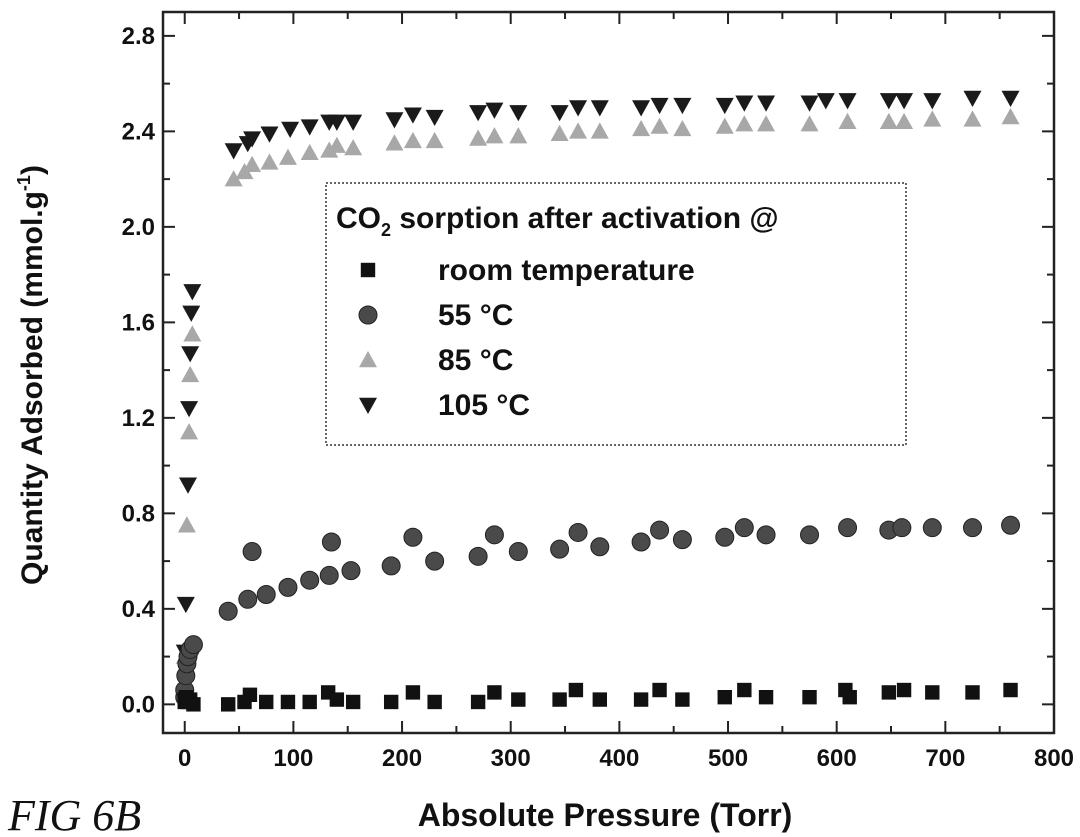  What do you see at coordinates (138, 513) in the screenshot?
I see `y-tick-label: 0.8` at bounding box center [138, 513].